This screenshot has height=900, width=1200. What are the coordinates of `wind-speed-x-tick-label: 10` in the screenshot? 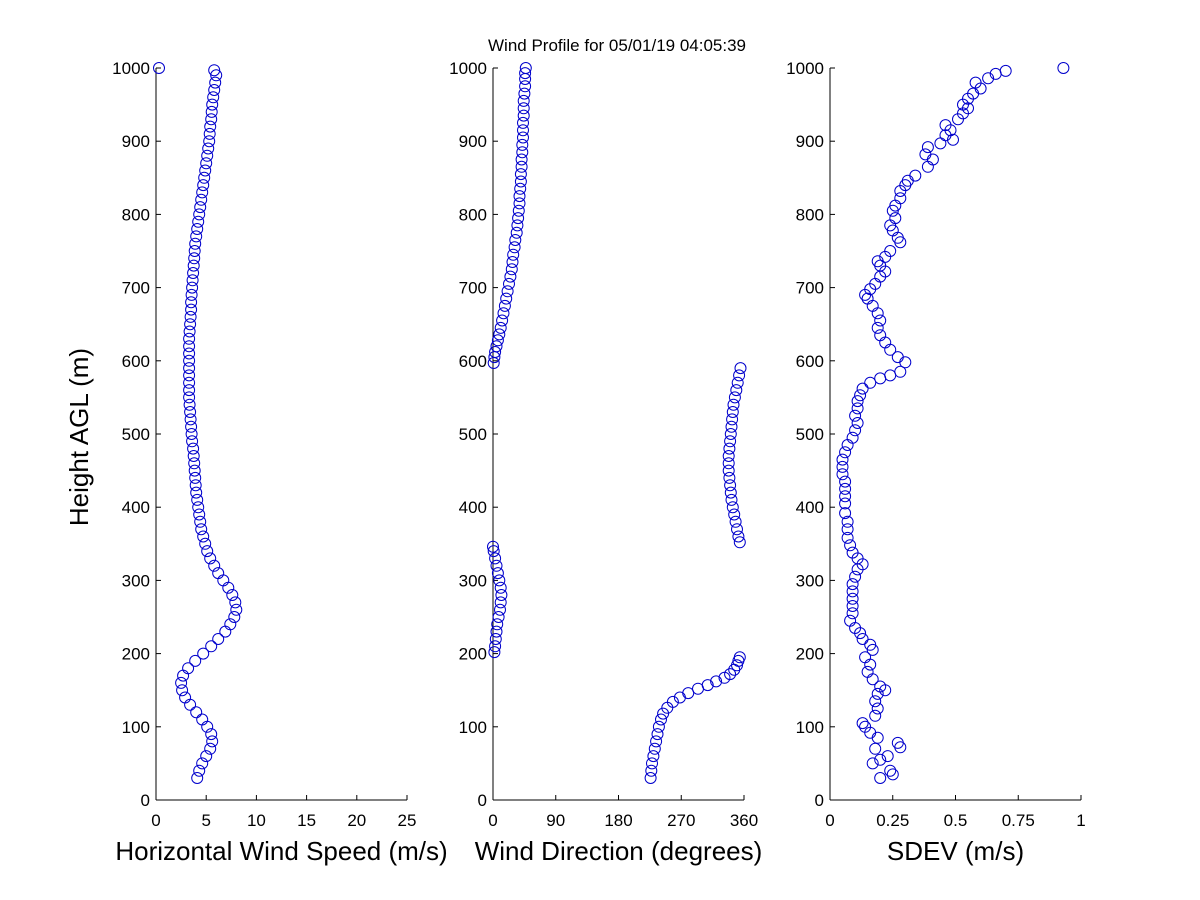 It's located at (256, 820).